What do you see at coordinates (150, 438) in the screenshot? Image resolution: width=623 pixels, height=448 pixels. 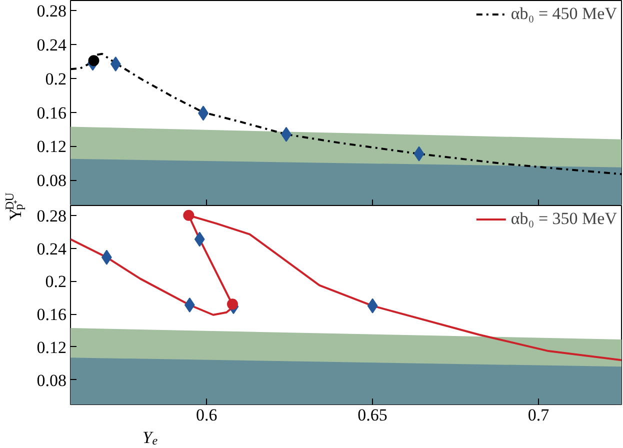 I see `x-axis-title: Ye` at bounding box center [150, 438].